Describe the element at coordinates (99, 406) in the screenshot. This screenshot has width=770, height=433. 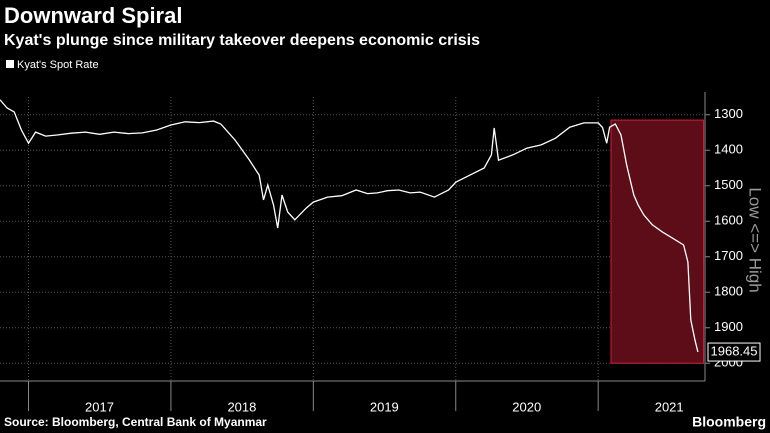
I see `x-tick-label: 2017` at that location.